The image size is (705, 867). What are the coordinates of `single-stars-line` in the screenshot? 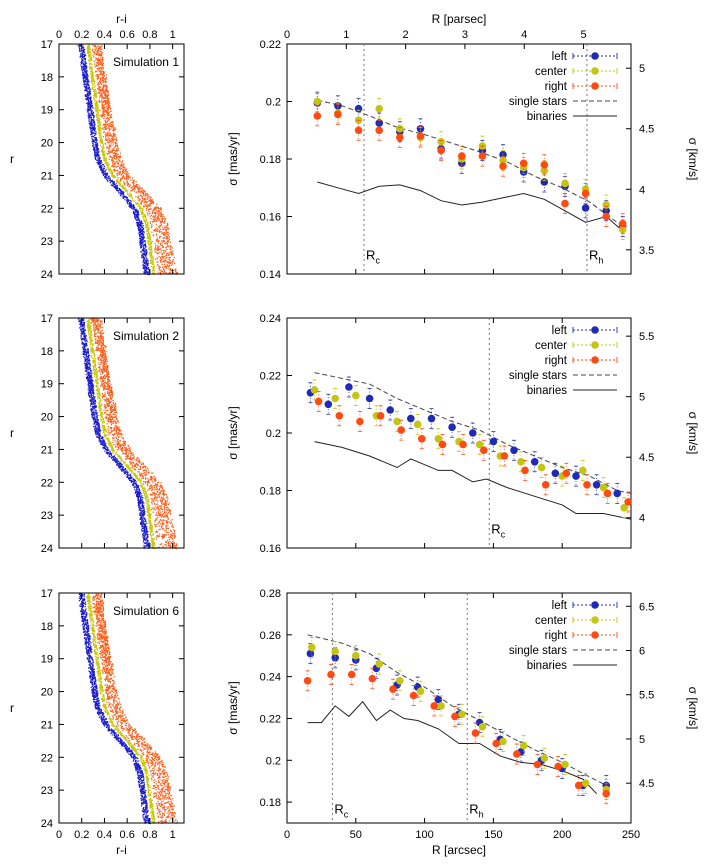 It's located at (469, 163).